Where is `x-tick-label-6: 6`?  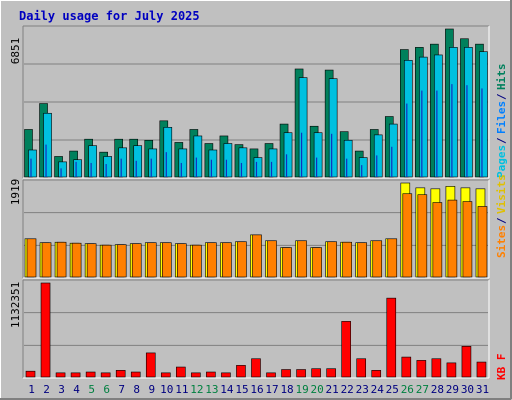 x-tick-label-6: 6 is located at coordinates (106, 389).